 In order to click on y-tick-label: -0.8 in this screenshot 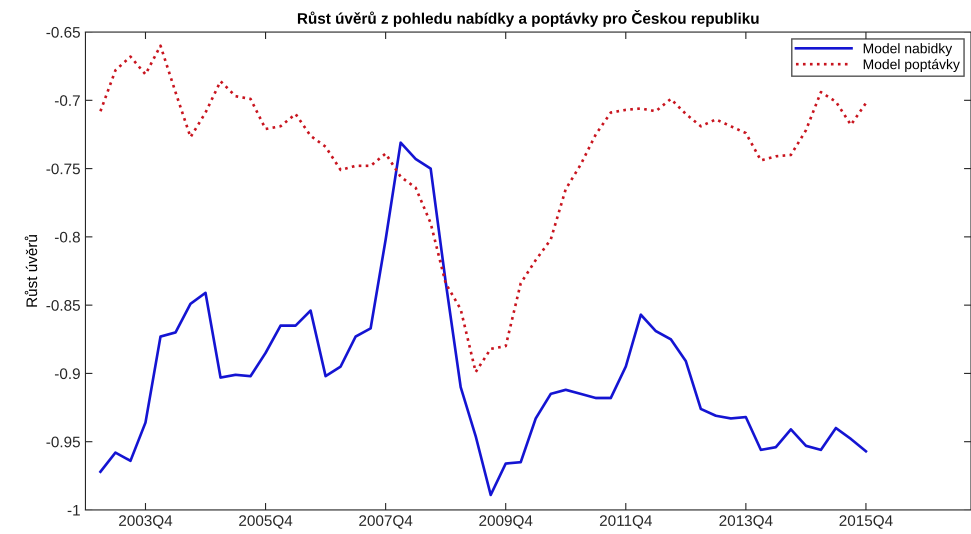, I will do `click(67, 237)`.